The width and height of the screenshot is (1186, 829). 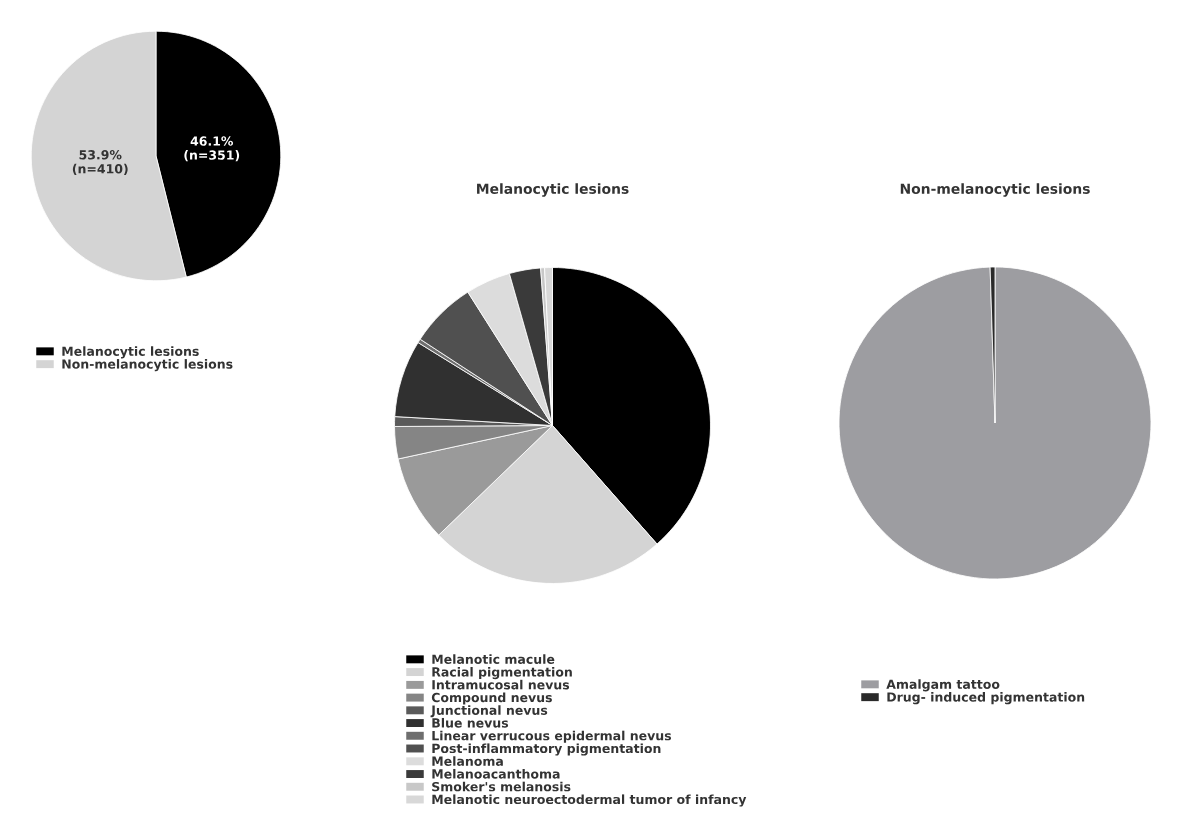 I want to click on legend-label: Intramucosal nevus, so click(x=501, y=684).